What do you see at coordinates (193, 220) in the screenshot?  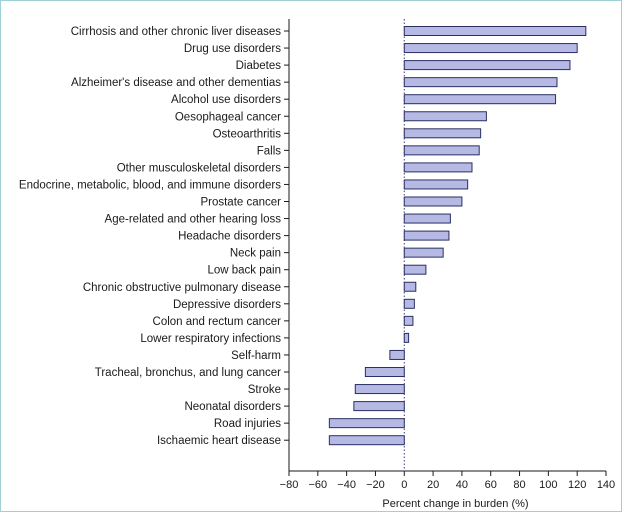 I see `category-label: Age-related and other hearing loss` at bounding box center [193, 220].